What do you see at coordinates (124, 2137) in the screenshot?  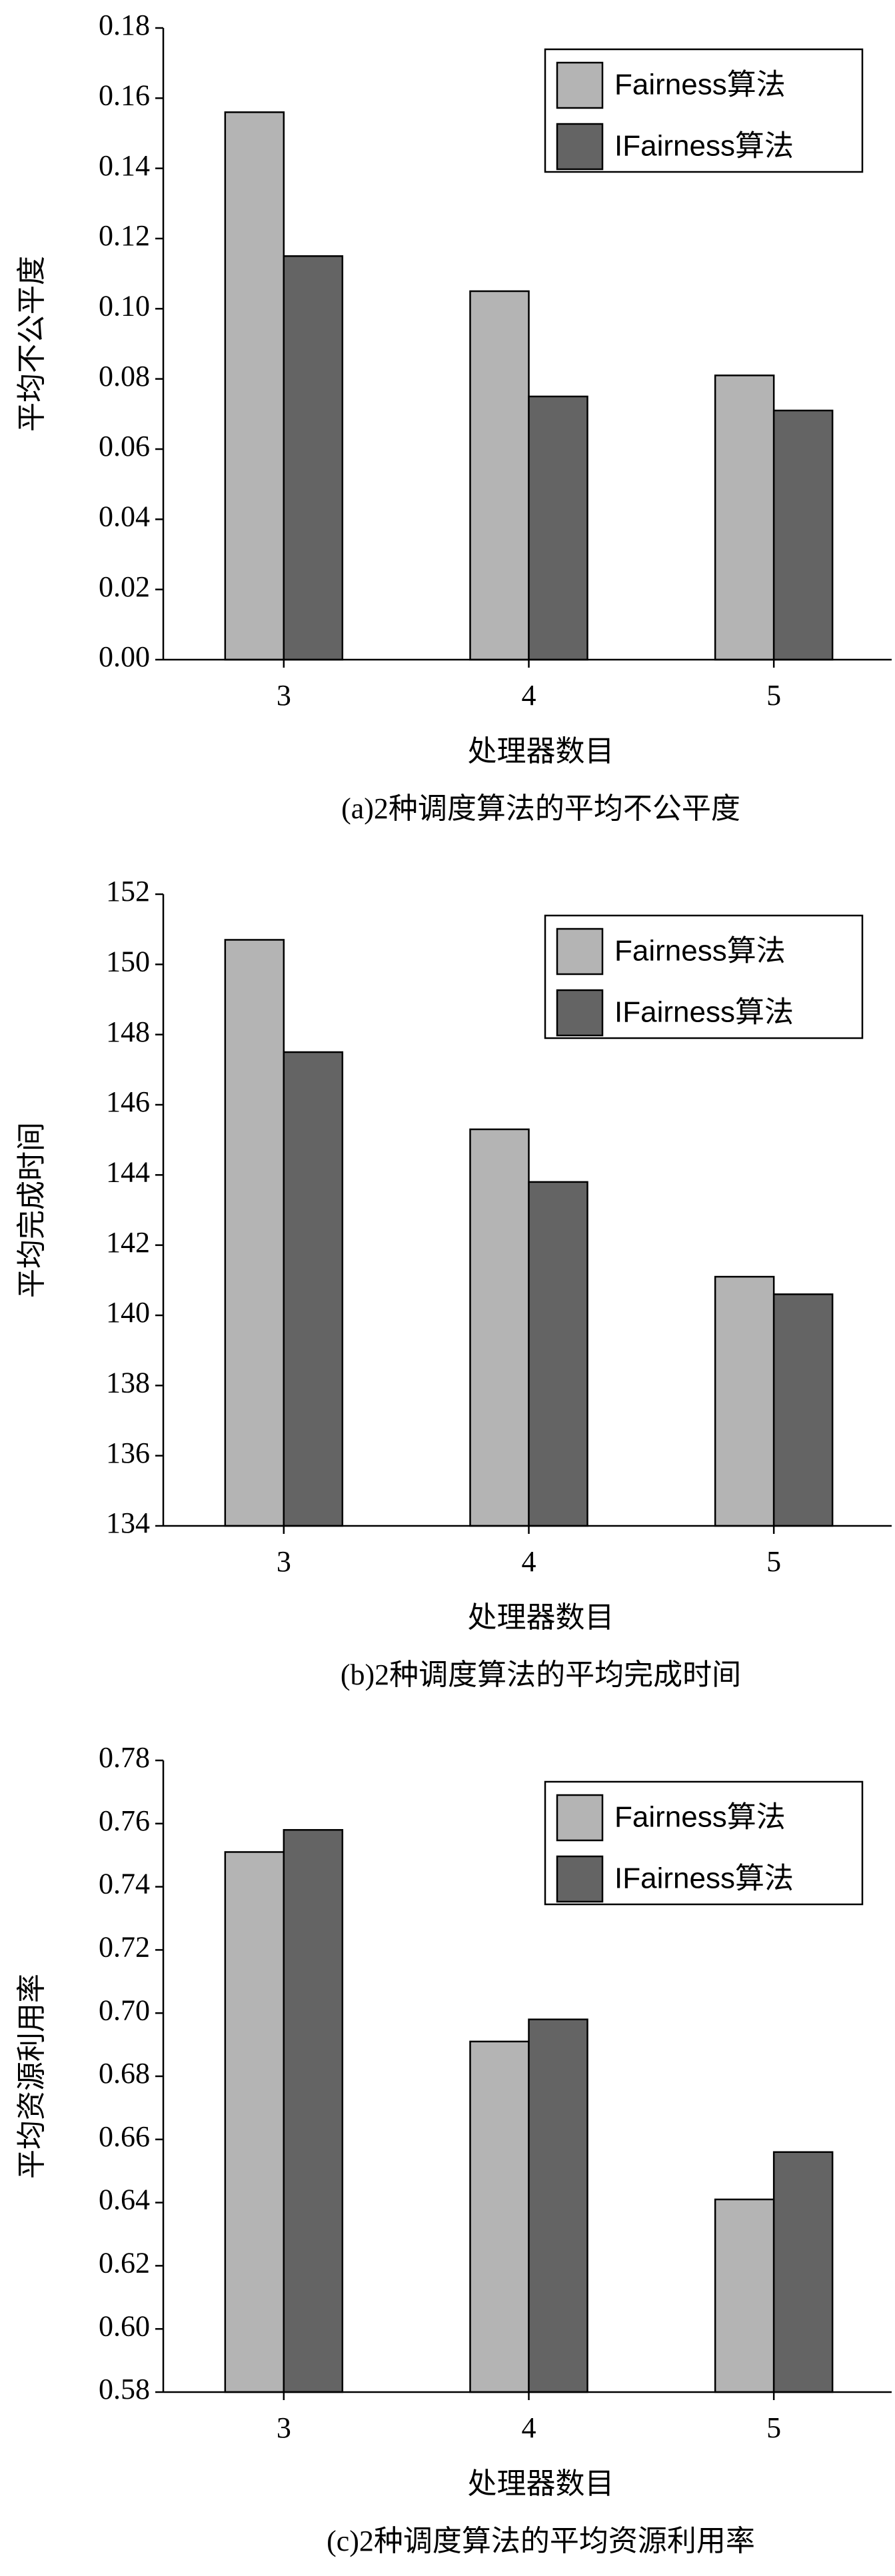 I see `y-tick-label: 0.66` at bounding box center [124, 2137].